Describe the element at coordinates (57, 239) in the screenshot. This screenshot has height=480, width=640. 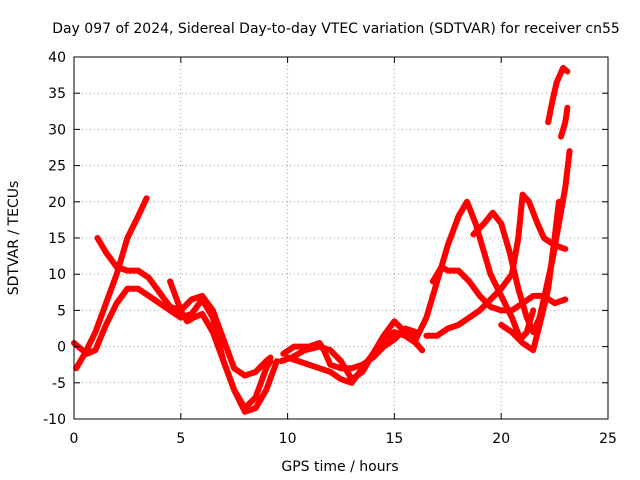
I see `y-tick-label: 15` at that location.